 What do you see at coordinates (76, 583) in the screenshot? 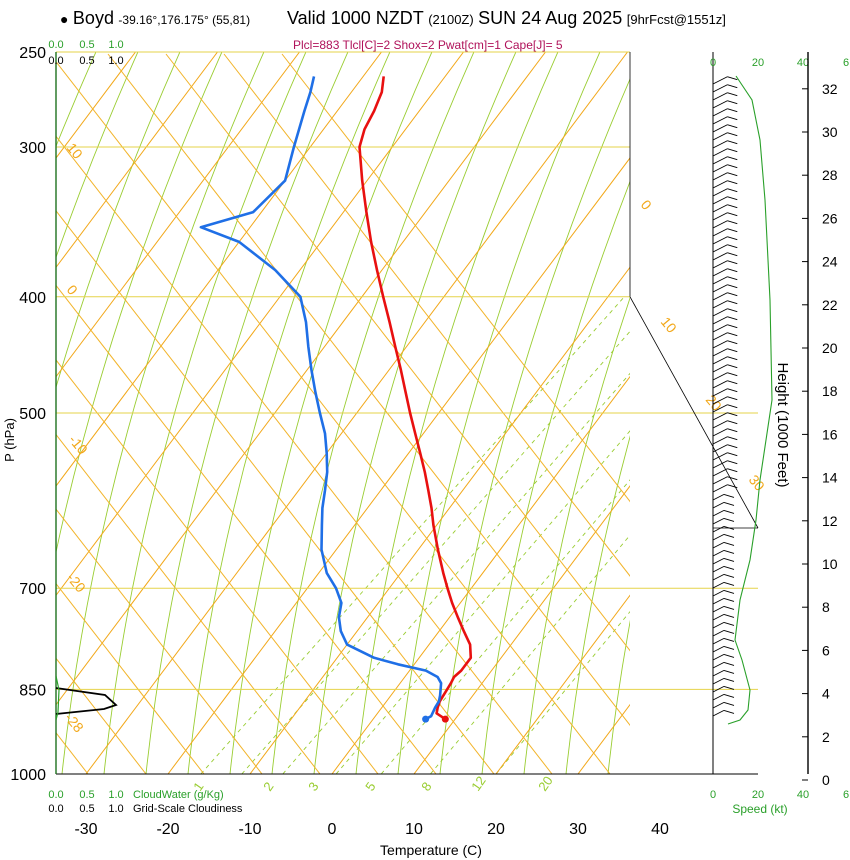
I see `isotherm-label: -20` at bounding box center [76, 583].